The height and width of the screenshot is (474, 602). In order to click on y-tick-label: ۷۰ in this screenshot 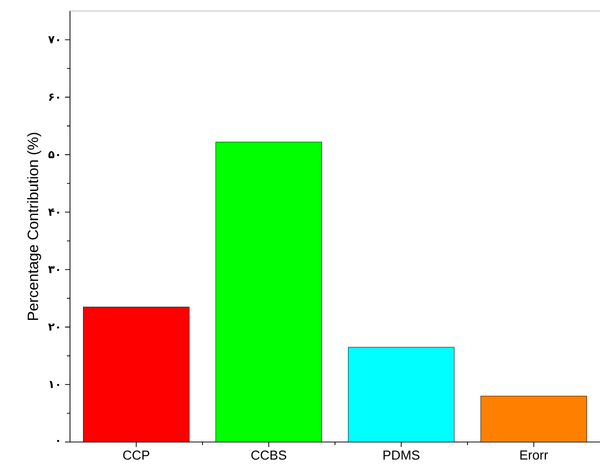, I will do `click(54, 40)`.